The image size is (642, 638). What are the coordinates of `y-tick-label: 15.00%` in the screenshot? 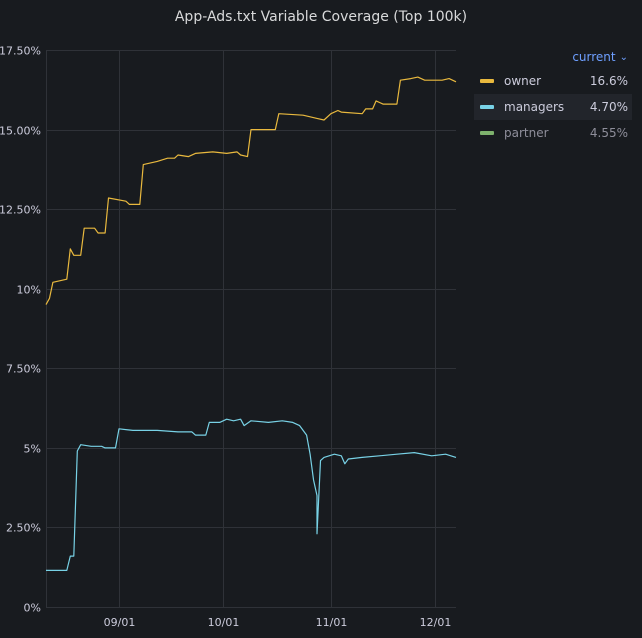 It's located at (20, 131).